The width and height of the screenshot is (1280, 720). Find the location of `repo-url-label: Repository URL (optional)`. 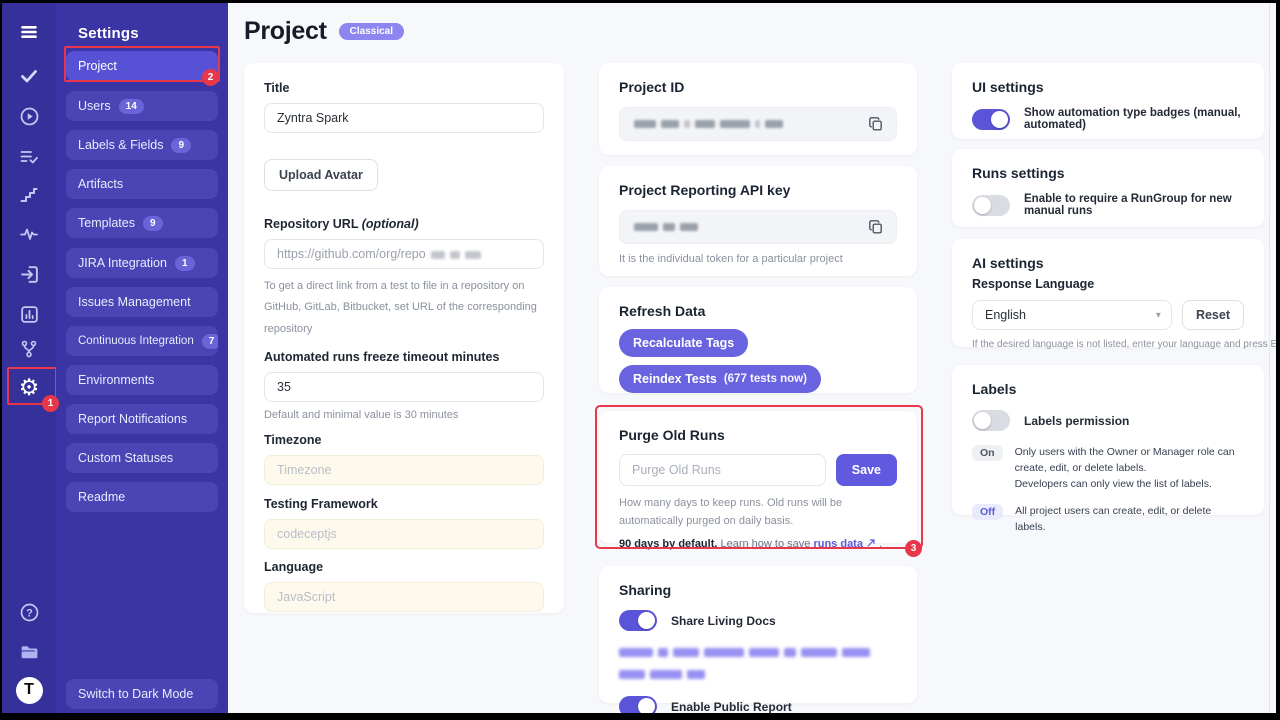

repo-url-label: Repository URL (optional) is located at coordinates (341, 224).